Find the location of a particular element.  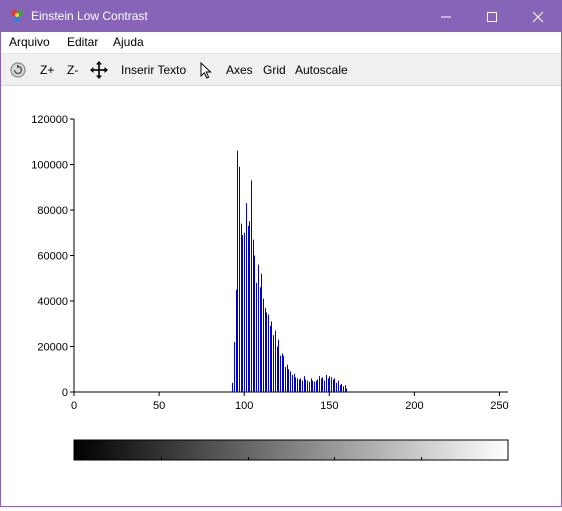

minimize-icon is located at coordinates (446, 16).